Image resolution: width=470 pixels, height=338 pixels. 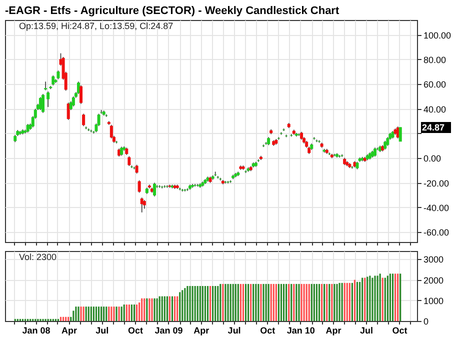 I want to click on x-tick-label: Jan 09, so click(x=168, y=331).